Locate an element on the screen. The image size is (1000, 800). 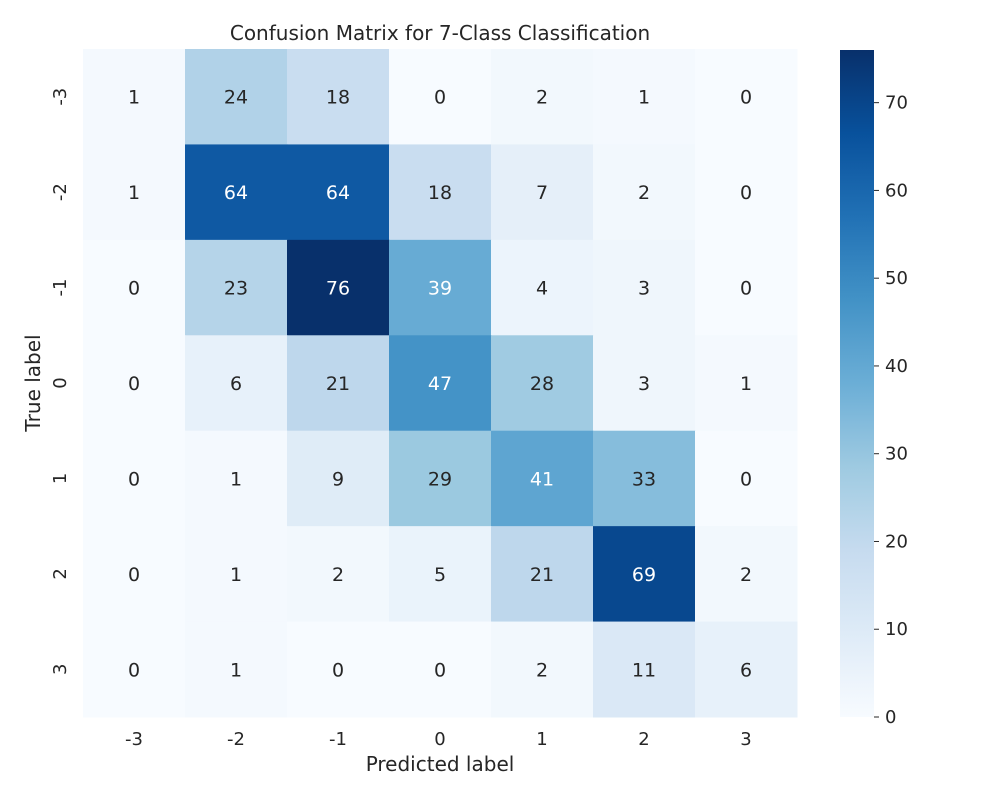
x-tick-label: 3 is located at coordinates (745, 739).